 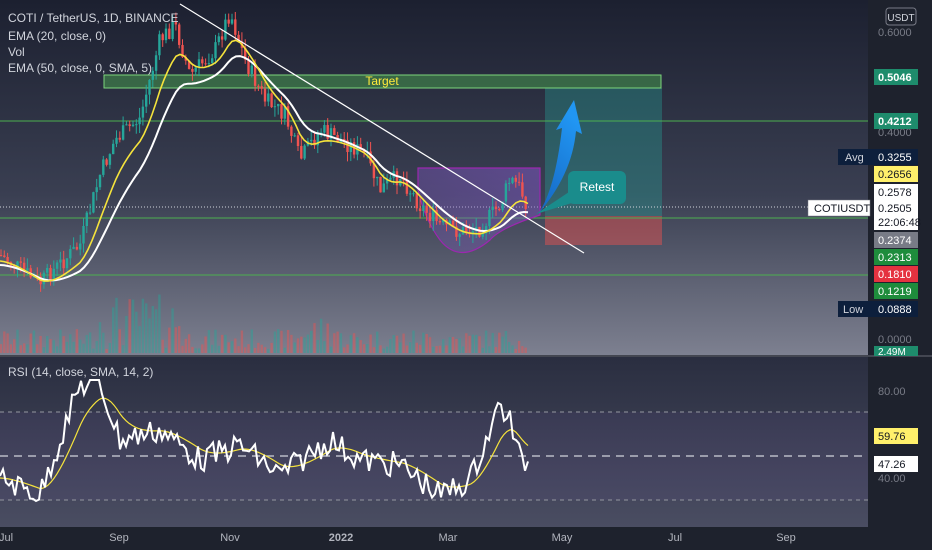 What do you see at coordinates (560, 157) in the screenshot?
I see `target-arrow` at bounding box center [560, 157].